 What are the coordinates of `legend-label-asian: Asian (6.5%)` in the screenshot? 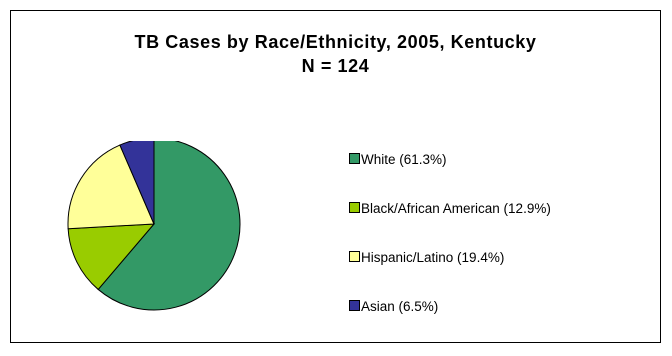 It's located at (400, 306).